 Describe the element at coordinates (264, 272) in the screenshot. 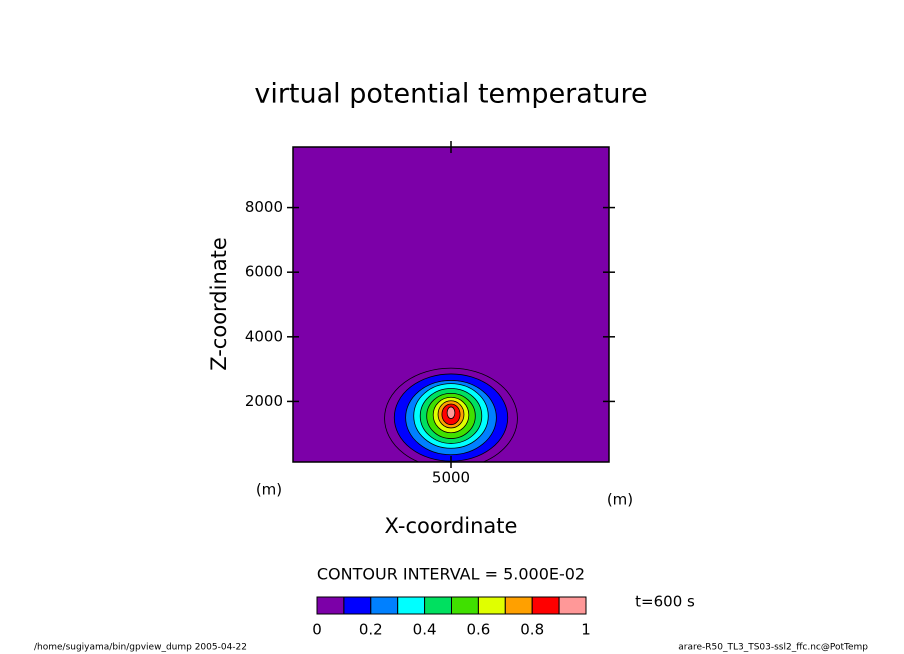

I see `y-tick-label: 6000` at that location.